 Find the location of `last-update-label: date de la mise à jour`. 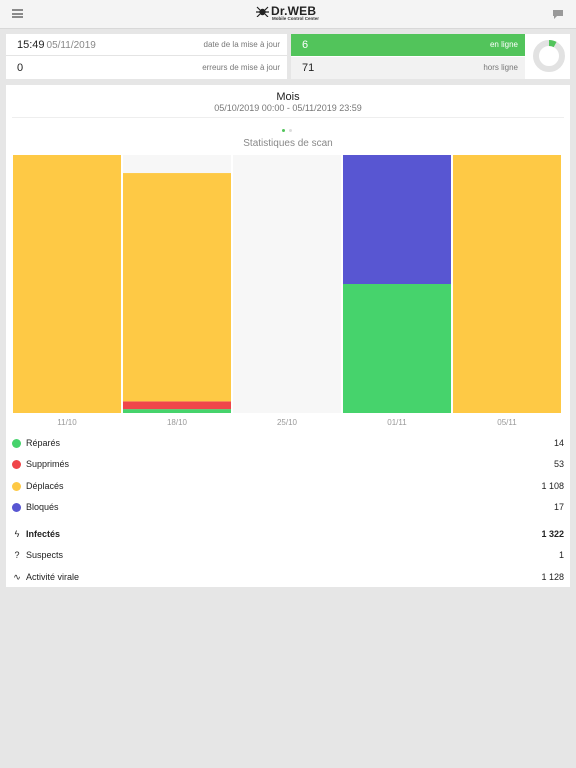

last-update-label: date de la mise à jour is located at coordinates (242, 44).